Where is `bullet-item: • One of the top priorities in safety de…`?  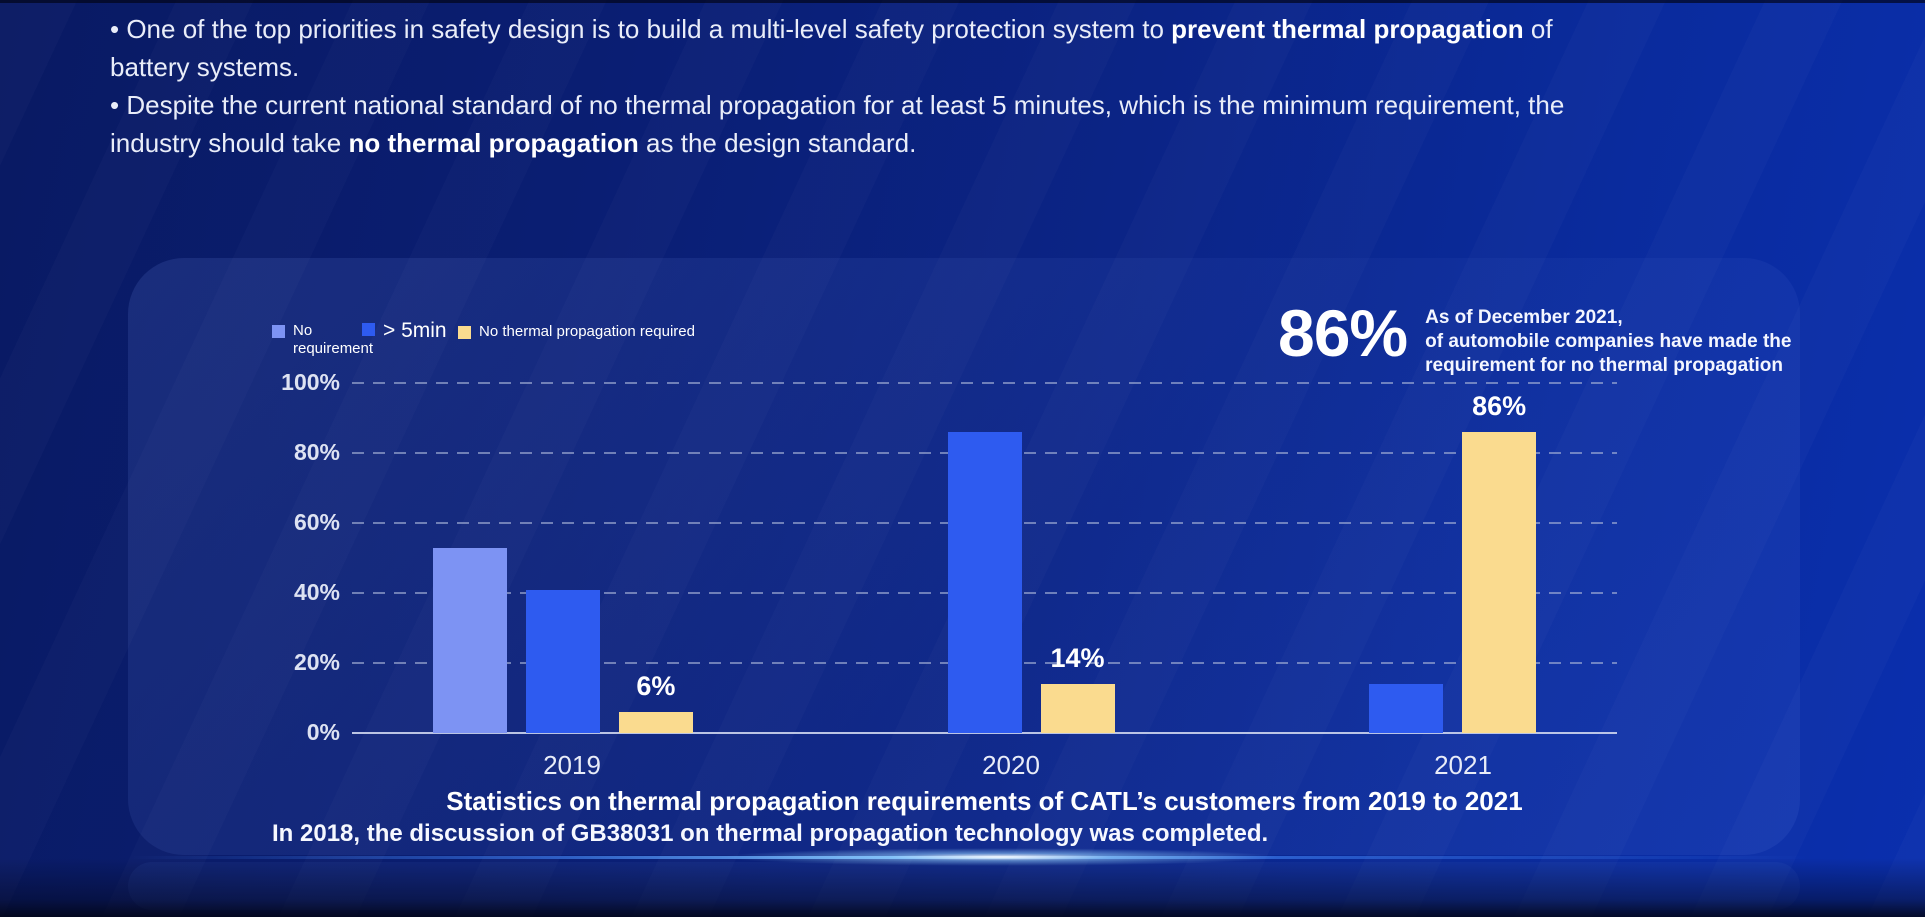 bullet-item: • One of the top priorities in safety de… is located at coordinates (865, 48).